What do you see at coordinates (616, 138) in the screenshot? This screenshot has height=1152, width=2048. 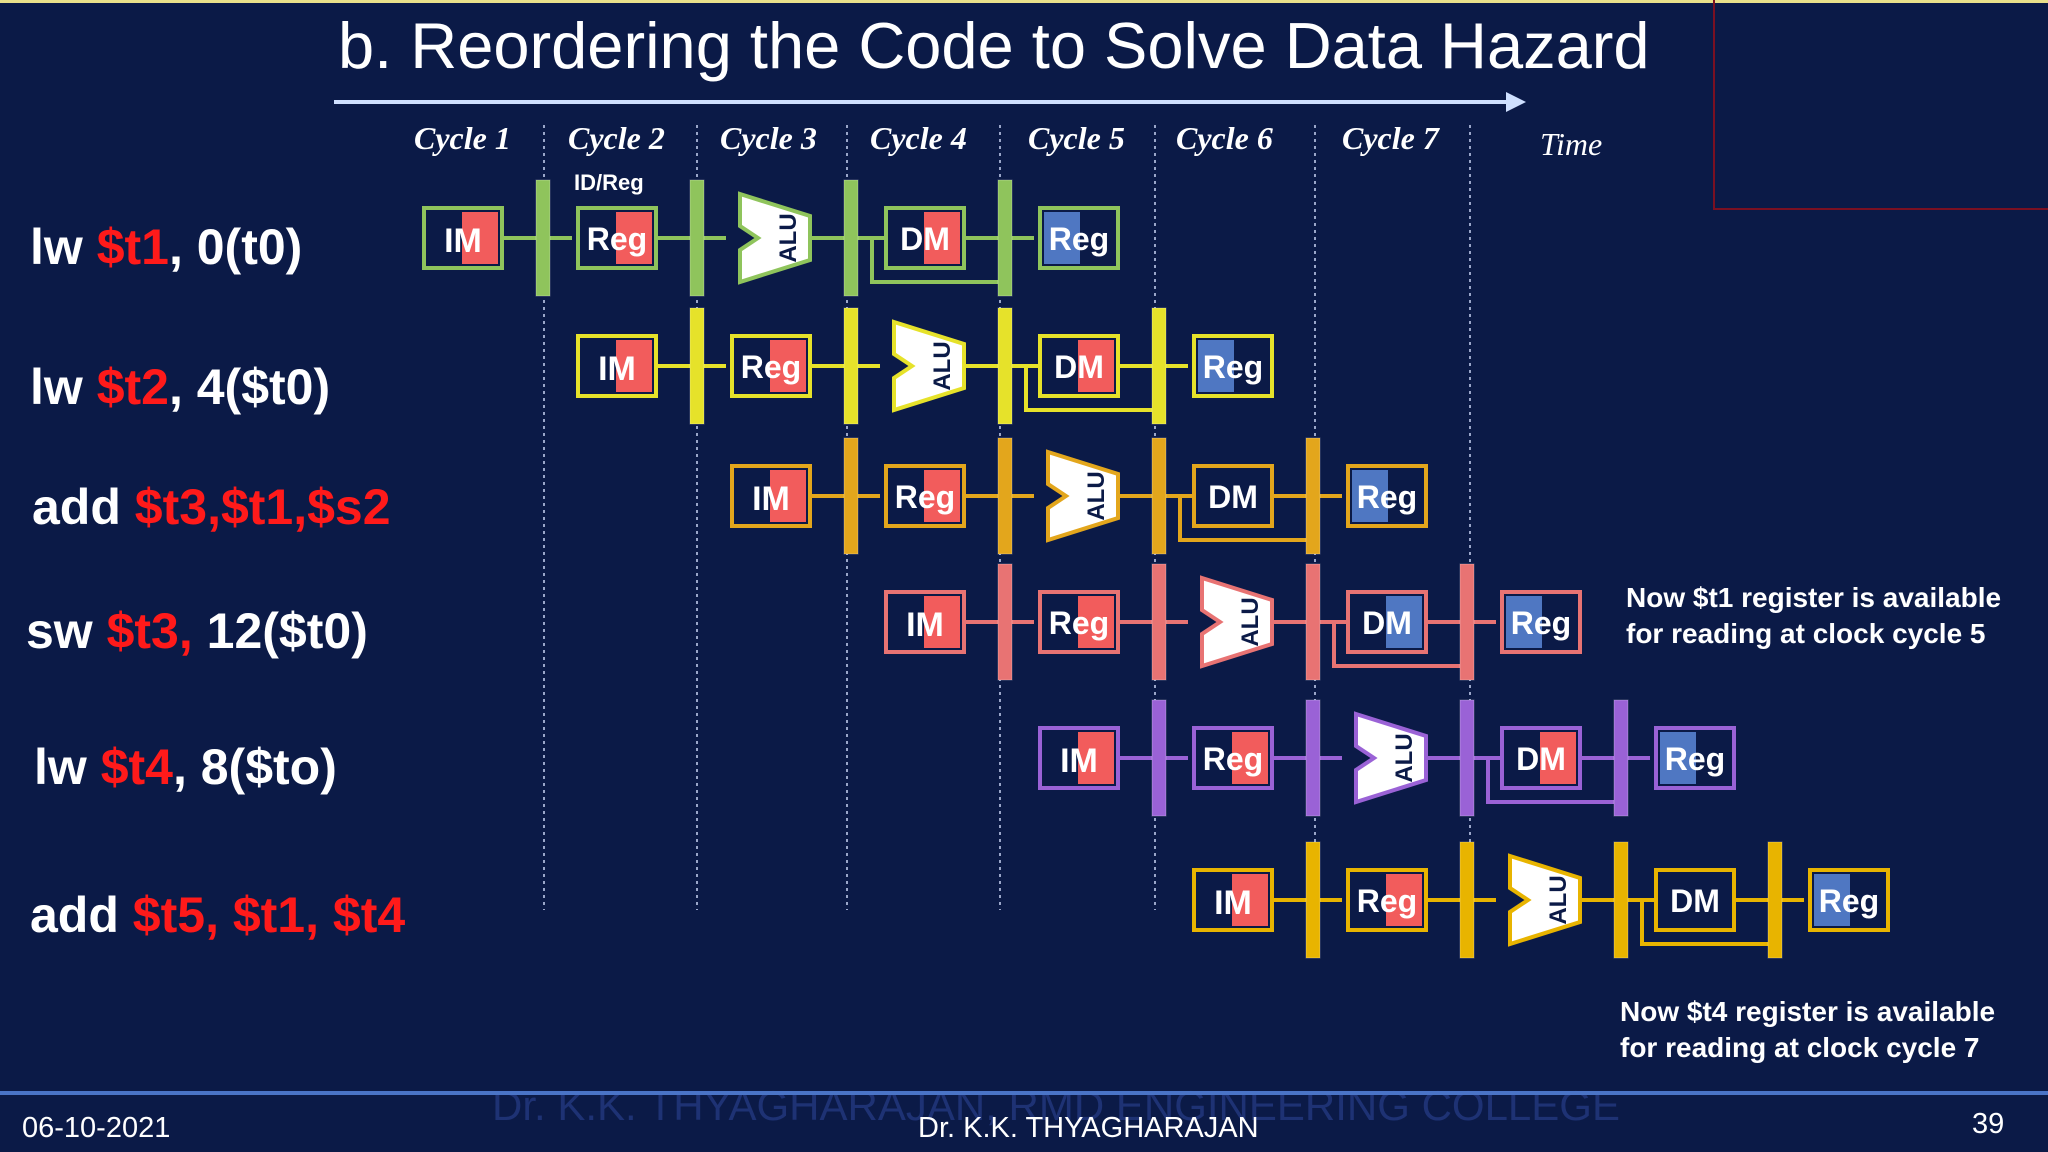 I see `cycle-label: Cycle 2` at bounding box center [616, 138].